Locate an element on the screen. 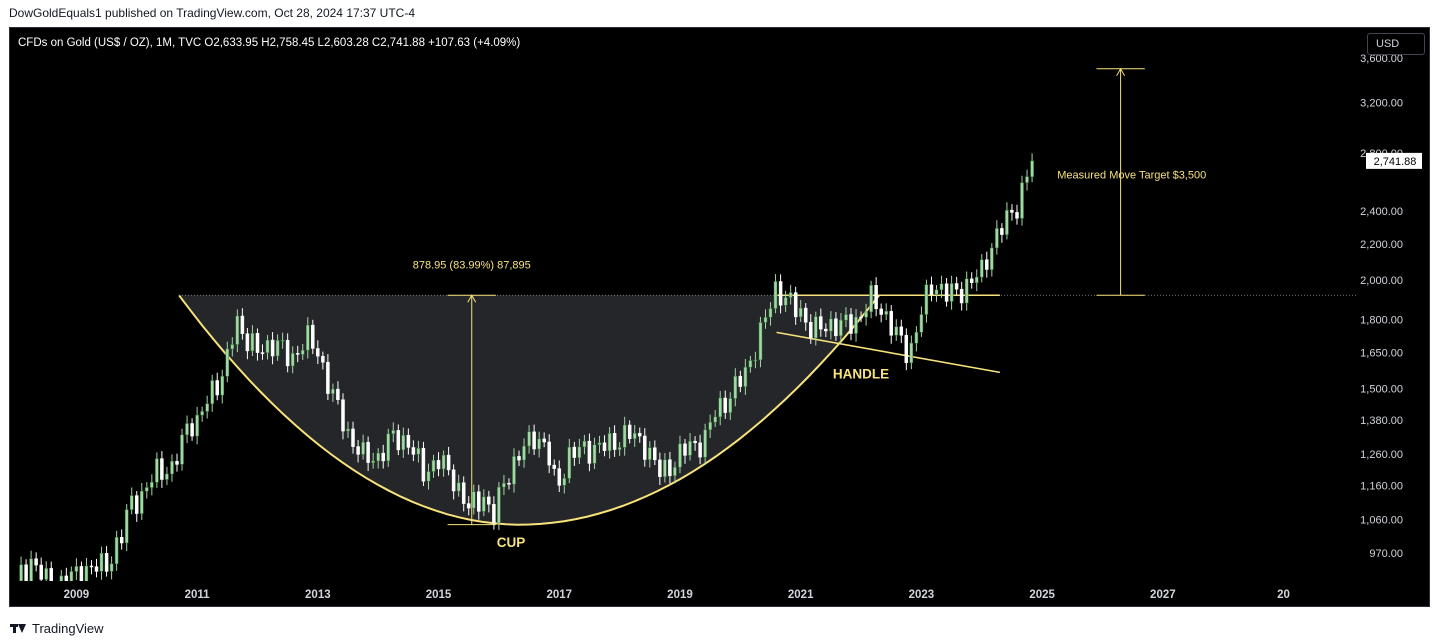 The image size is (1440, 643). price-tick-label: 1,650.00 is located at coordinates (1381, 353).